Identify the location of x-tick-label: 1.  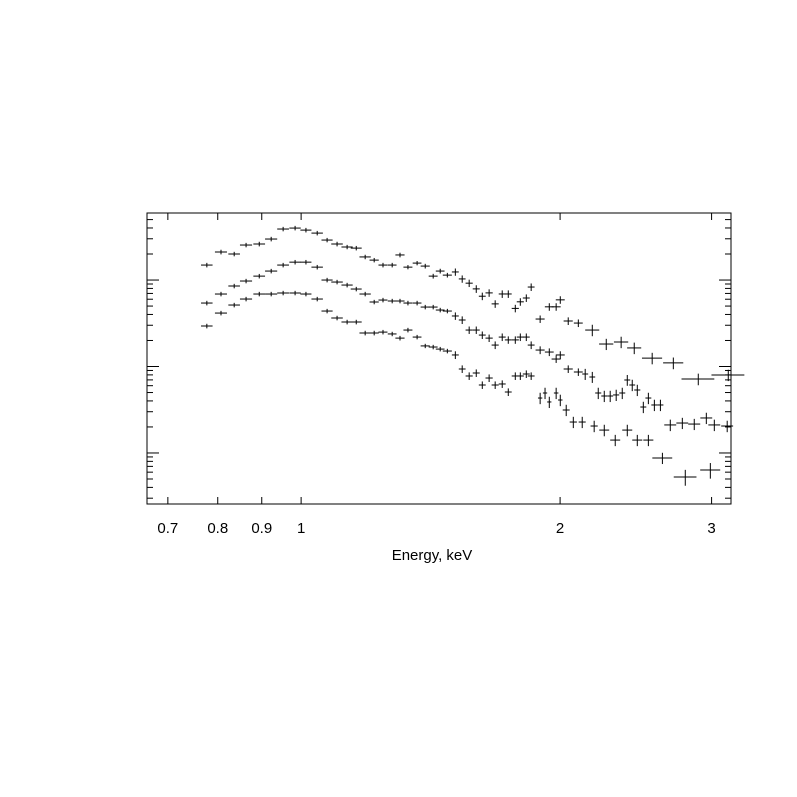
(301, 528).